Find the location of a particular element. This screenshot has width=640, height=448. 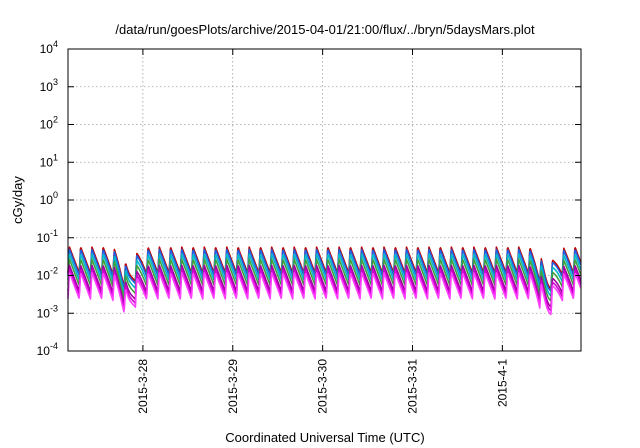

x-tick-label: 2015-3-31 is located at coordinates (412, 386).